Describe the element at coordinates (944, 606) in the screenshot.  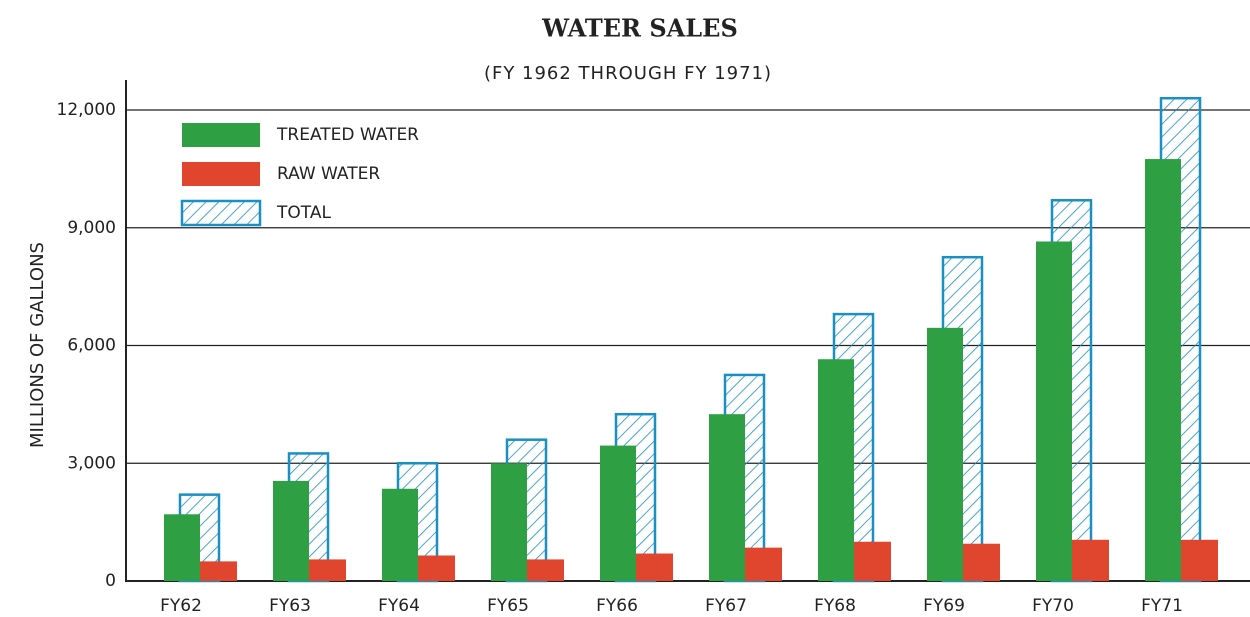
I see `x-tick-label: FY69` at that location.